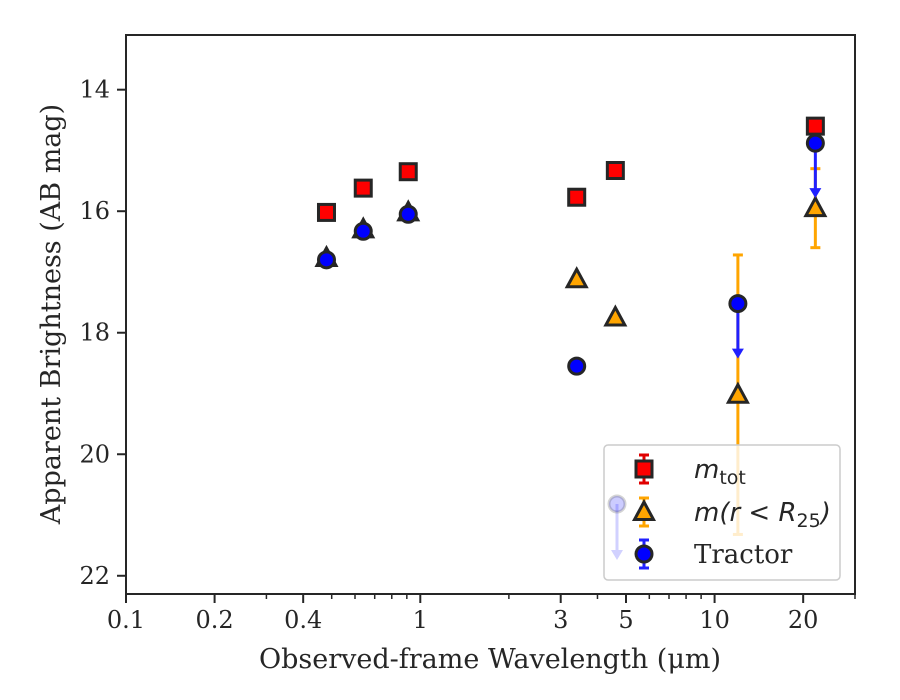 Image resolution: width=900 pixels, height=700 pixels. Describe the element at coordinates (644, 509) in the screenshot. I see `legend-entry-1-marker` at that location.